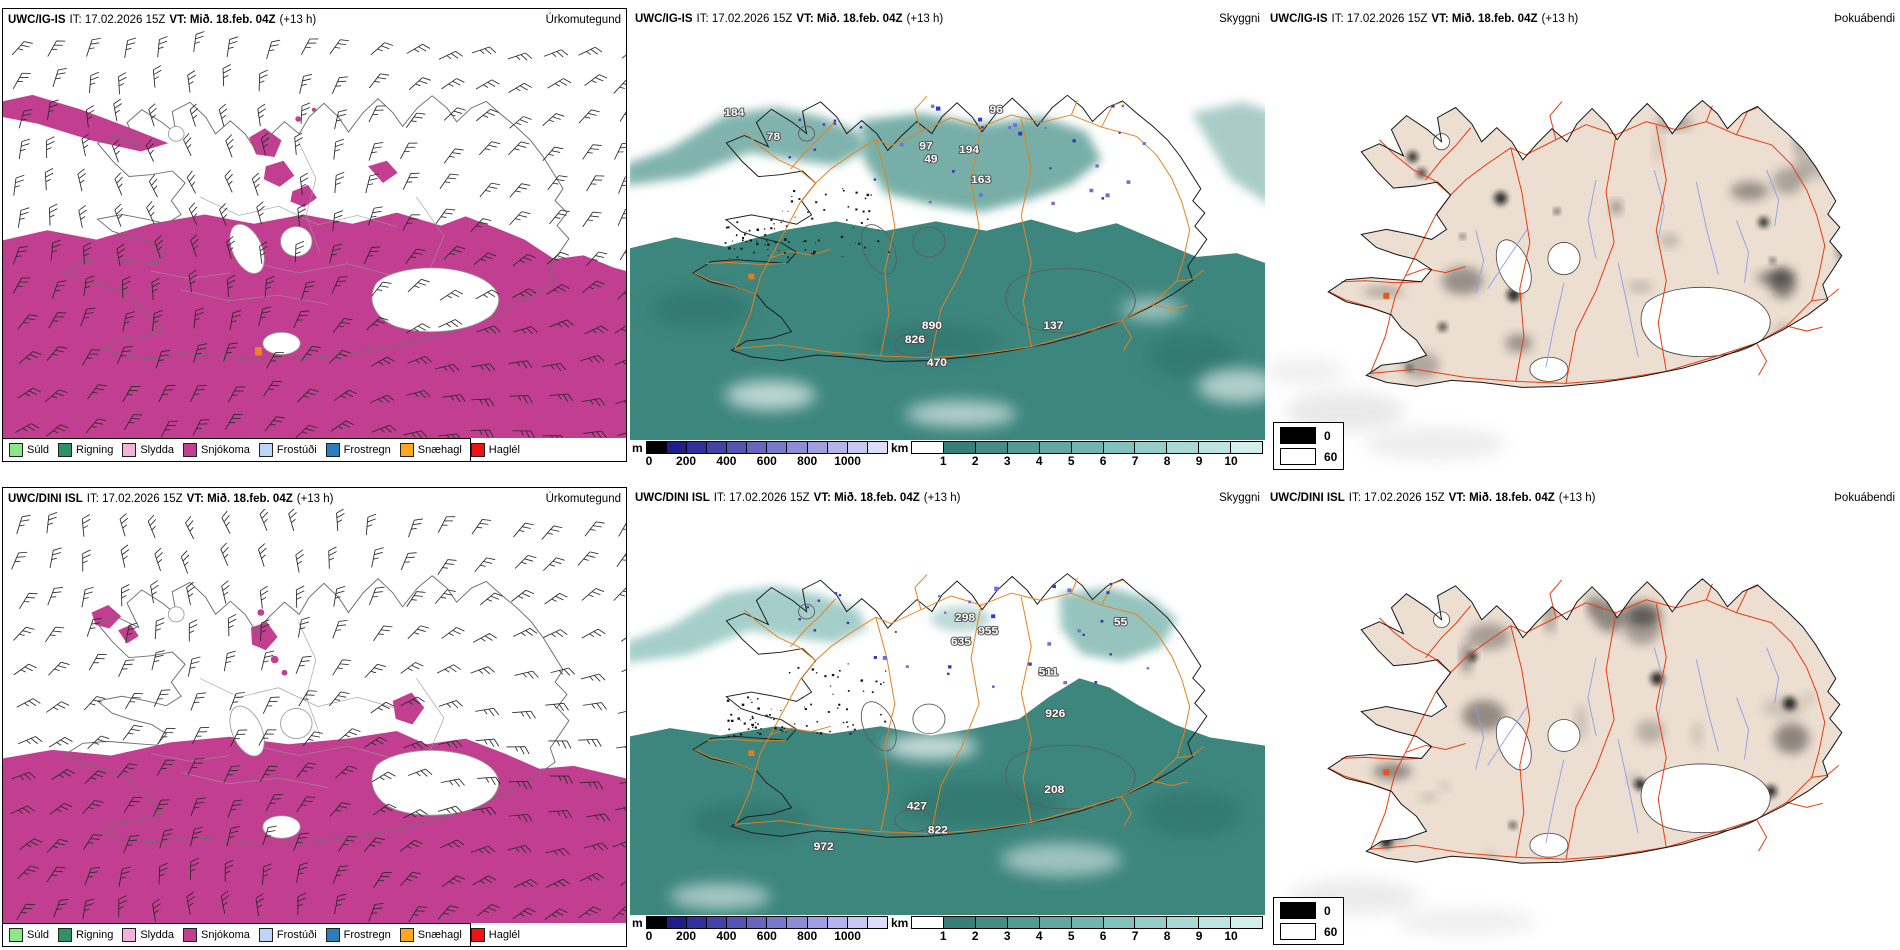 The image size is (1900, 950). Describe the element at coordinates (931, 159) in the screenshot. I see `station-value: 49` at that location.